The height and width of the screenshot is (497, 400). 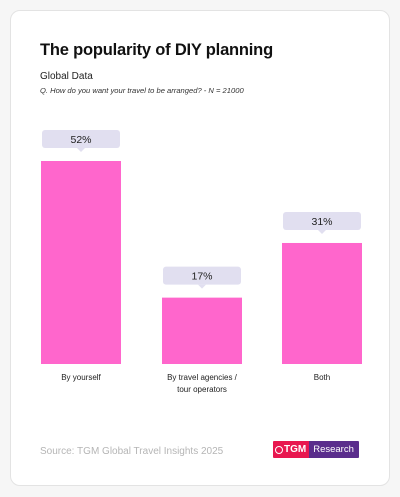 I want to click on logo-right-part: Research, so click(x=334, y=449).